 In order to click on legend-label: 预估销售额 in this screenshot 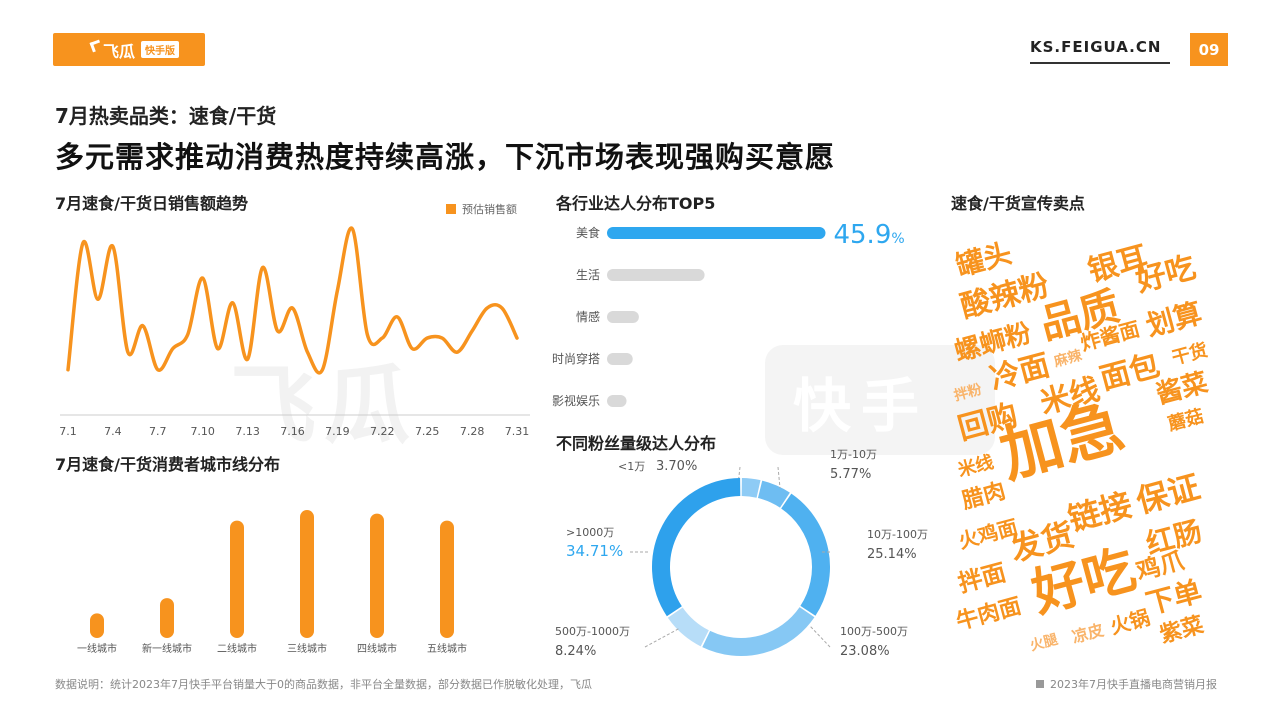, I will do `click(489, 209)`.